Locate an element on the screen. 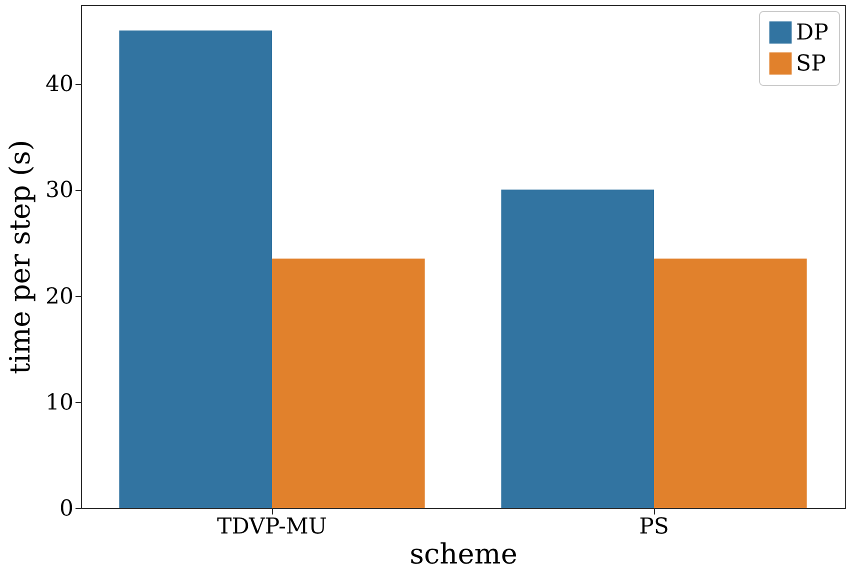 The height and width of the screenshot is (573, 846). y-tick-label: 30 is located at coordinates (60, 191).